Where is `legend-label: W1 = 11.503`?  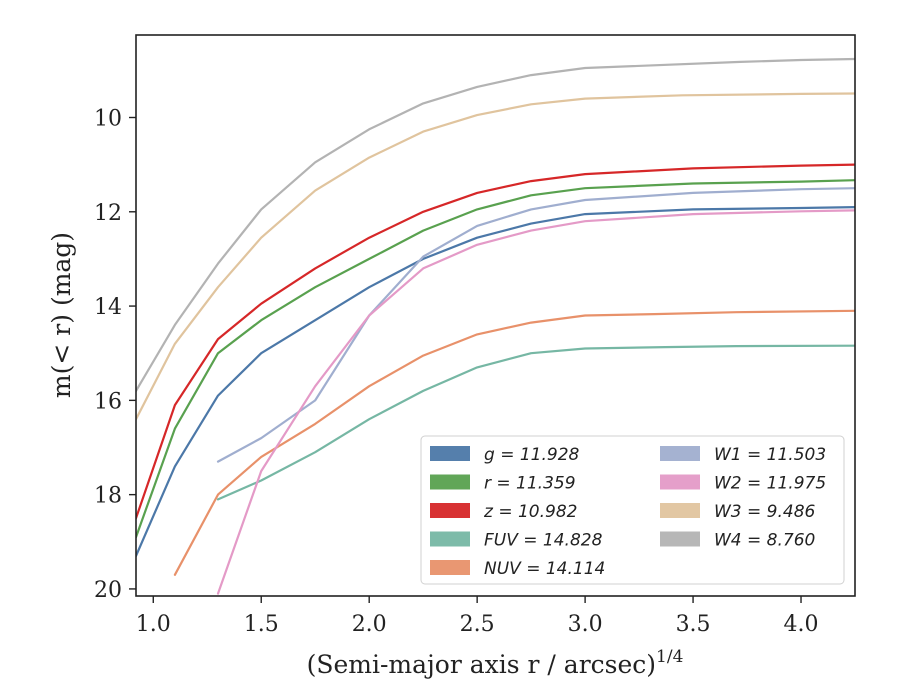
legend-label: W1 = 11.503 is located at coordinates (770, 455).